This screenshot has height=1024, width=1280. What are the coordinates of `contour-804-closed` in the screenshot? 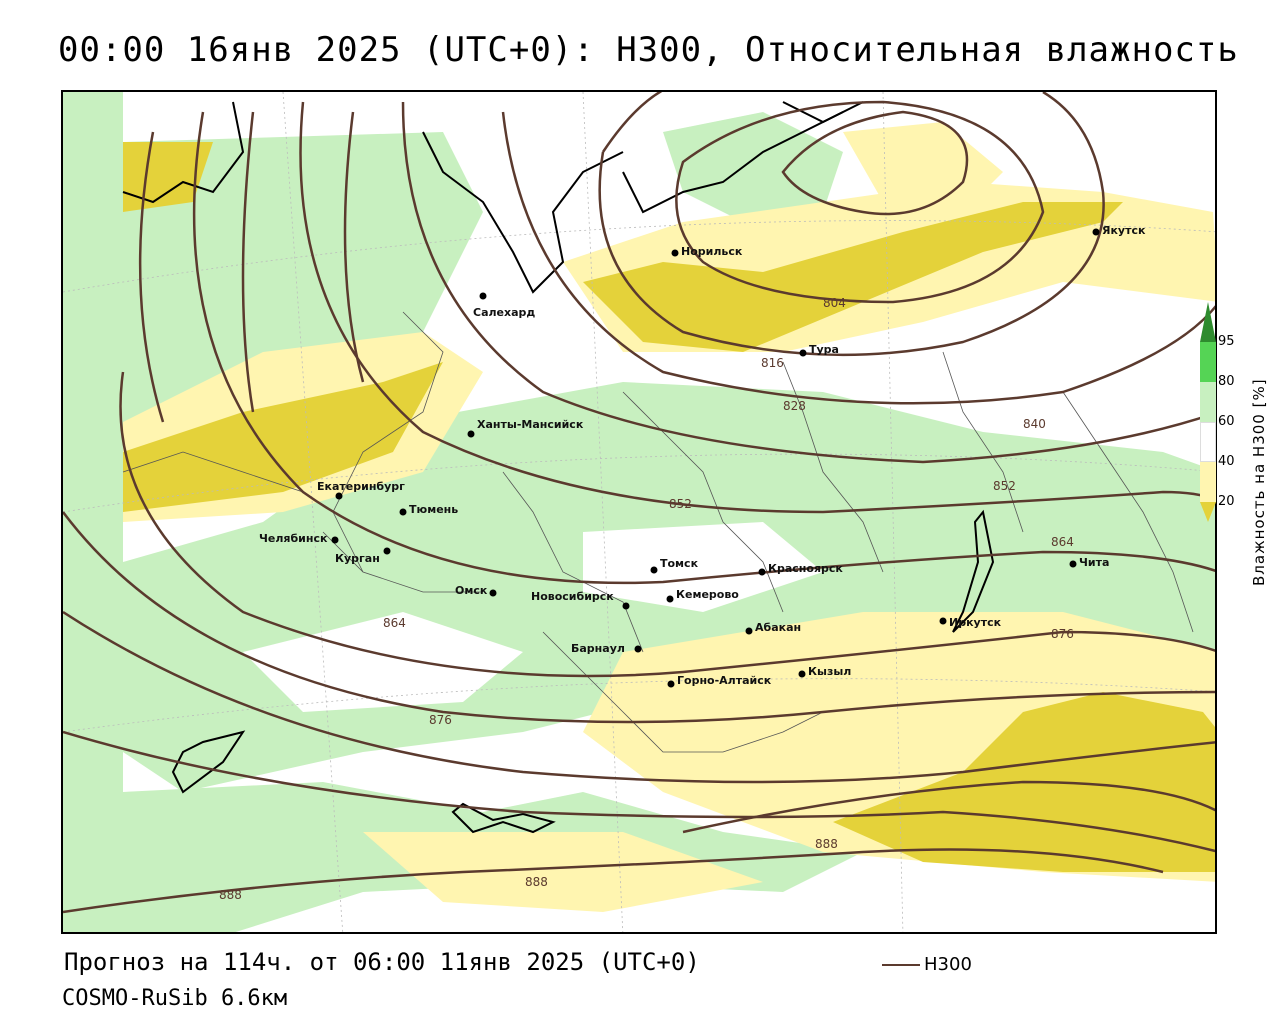 It's located at (860, 202).